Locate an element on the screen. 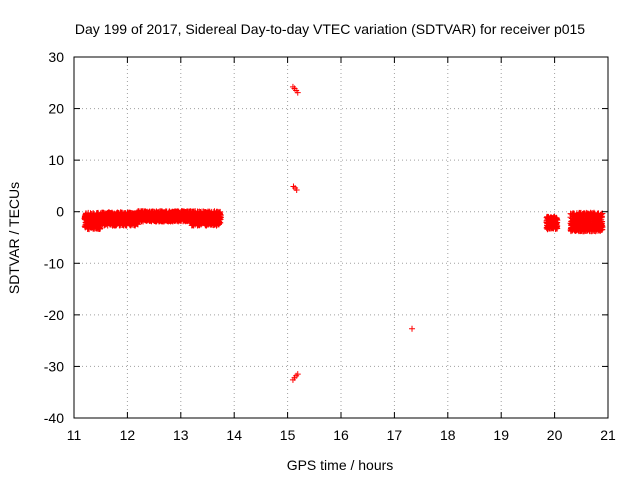 The width and height of the screenshot is (640, 480). x-tick-label: 18 is located at coordinates (448, 435).